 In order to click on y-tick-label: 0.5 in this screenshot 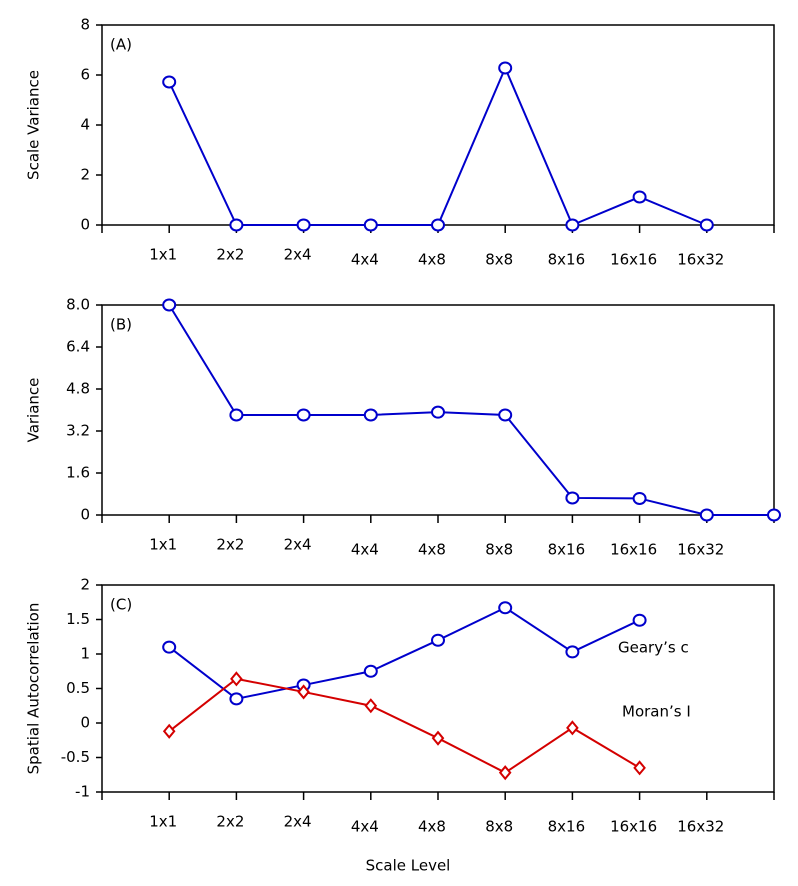, I will do `click(78, 688)`.